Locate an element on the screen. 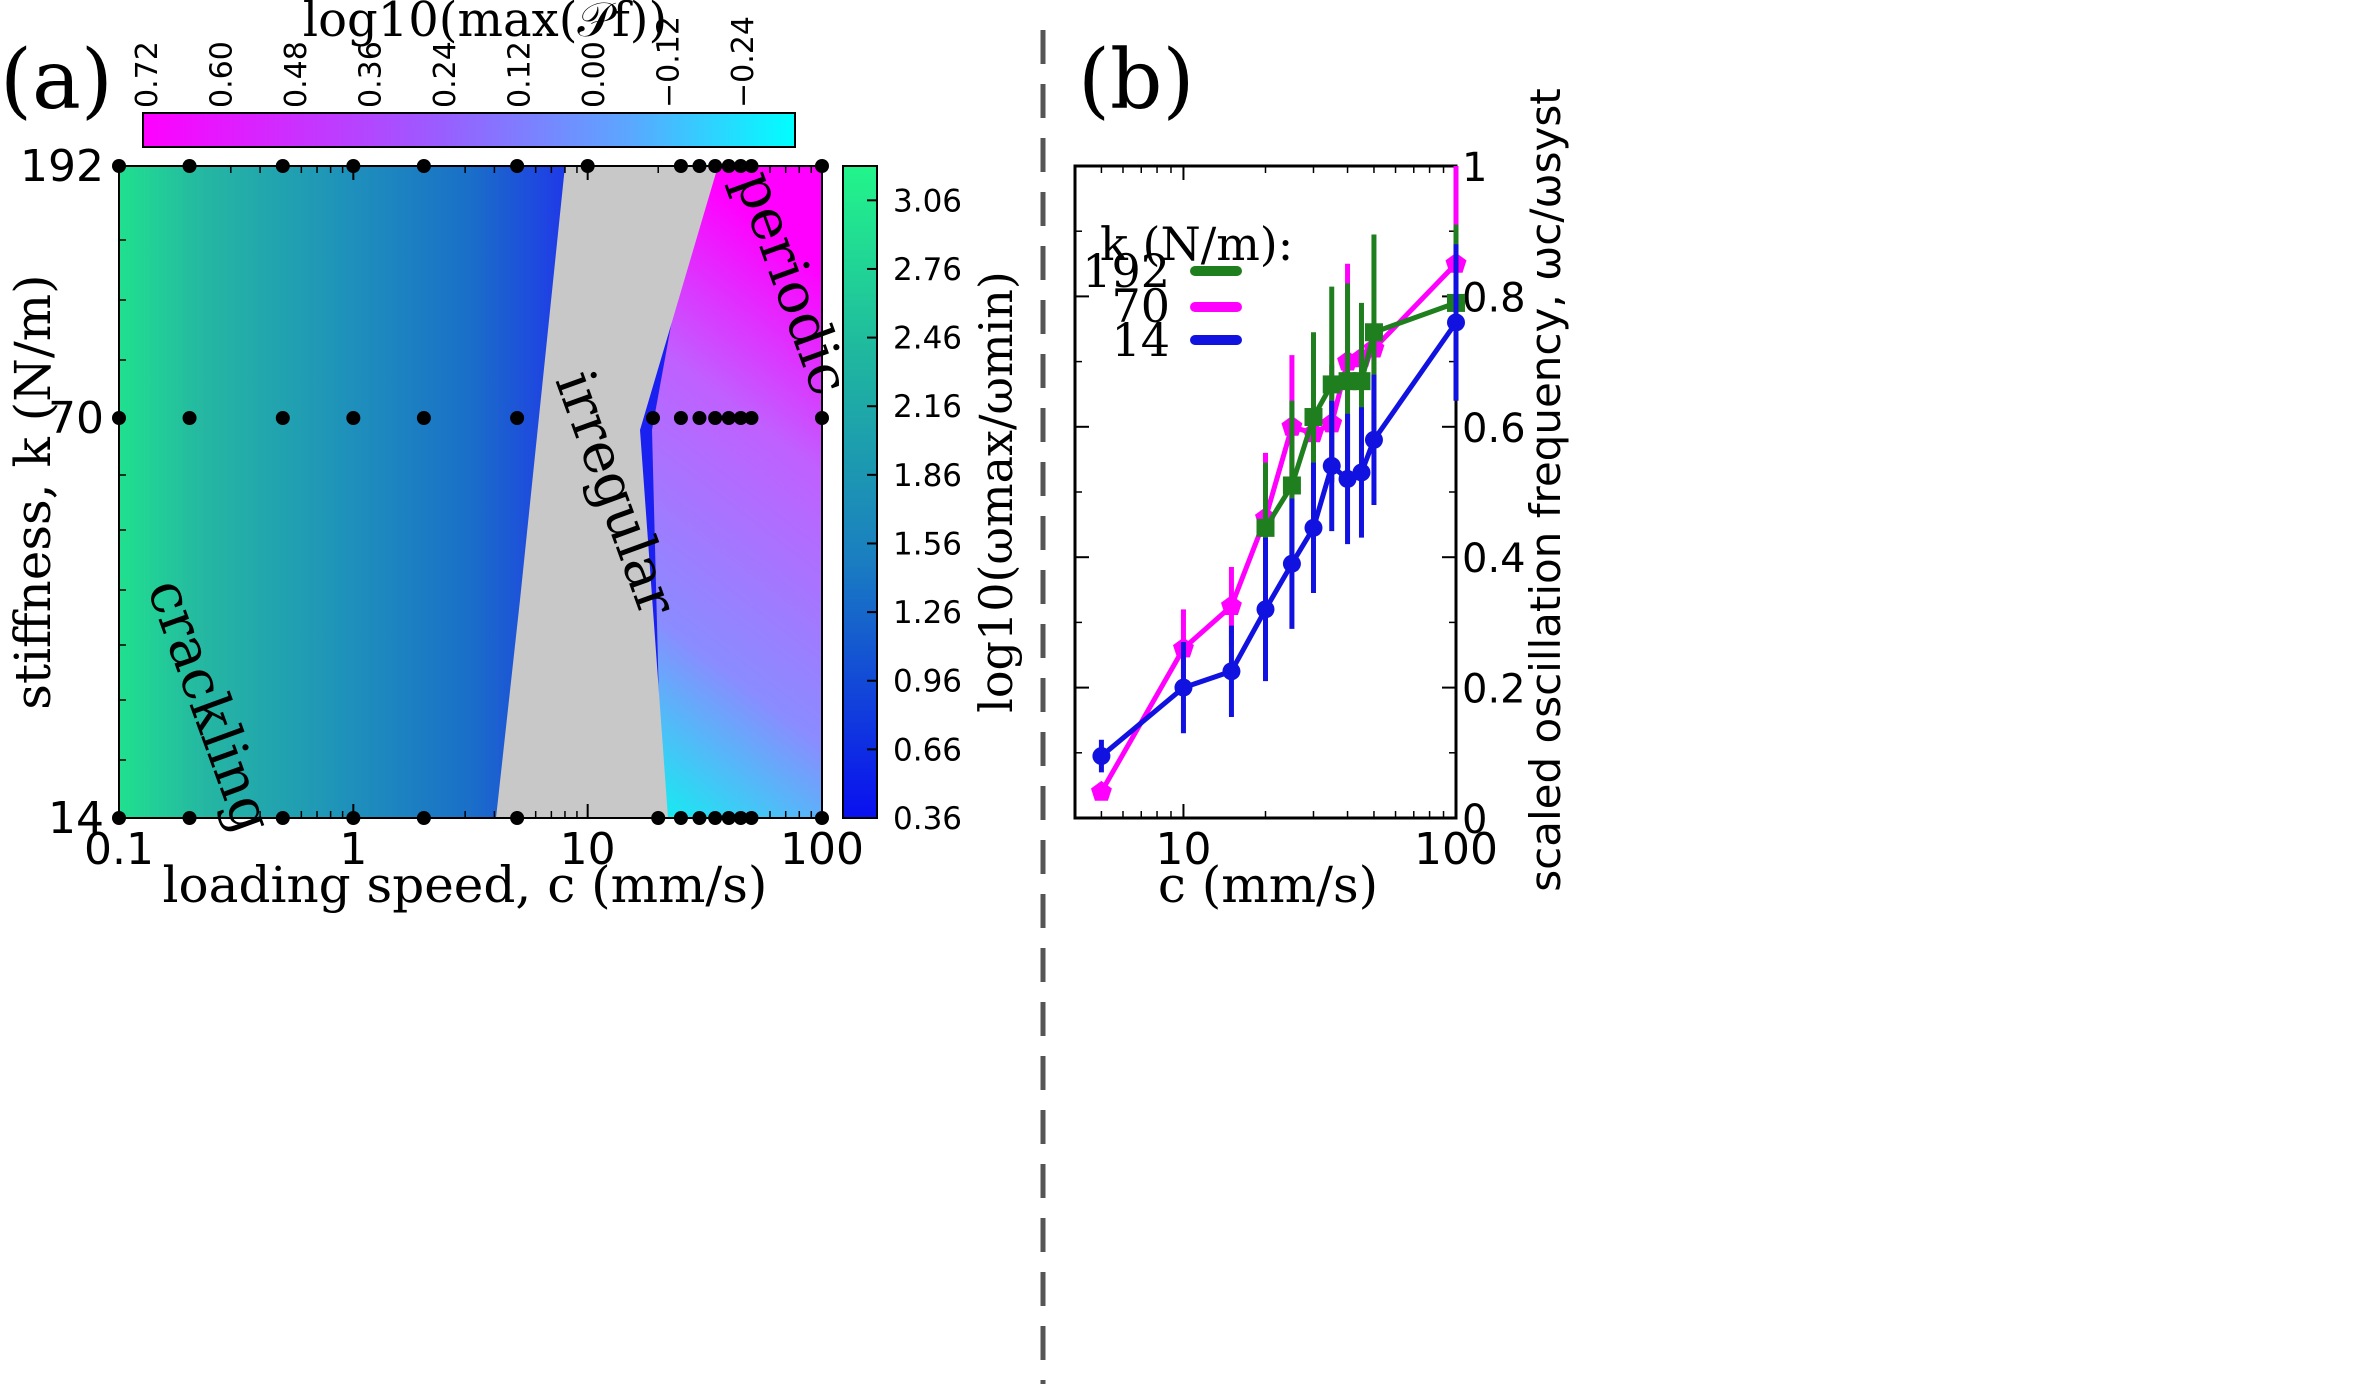 The image size is (2361, 1384). panel-b-xlabel: c (mm/s) is located at coordinates (1268, 885).